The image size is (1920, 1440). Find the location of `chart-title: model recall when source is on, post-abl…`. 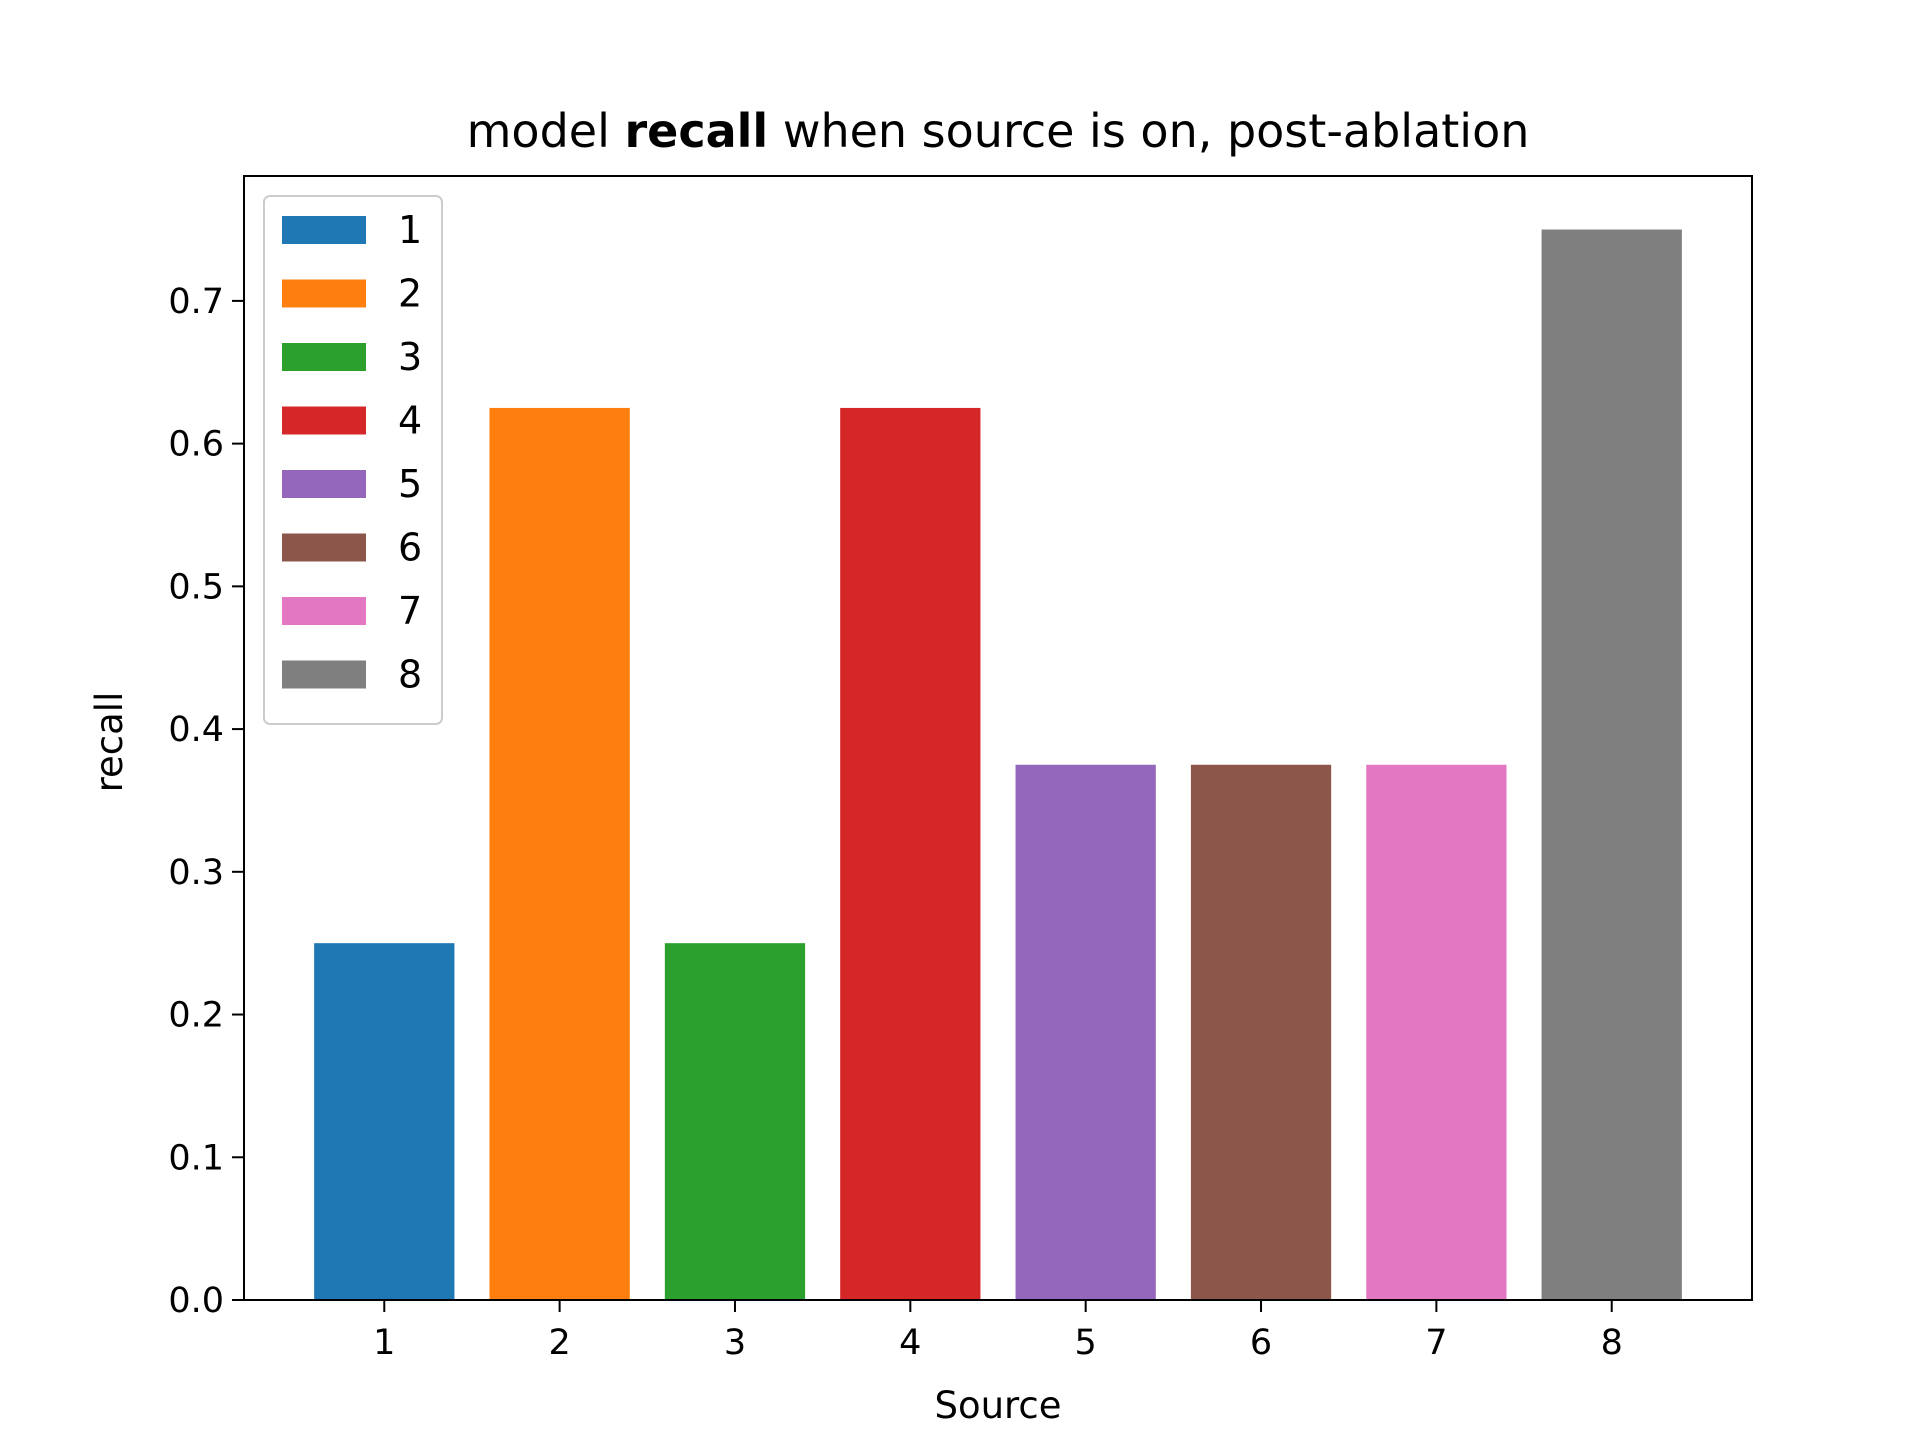

chart-title: model recall when source is on, post-abl… is located at coordinates (998, 131).